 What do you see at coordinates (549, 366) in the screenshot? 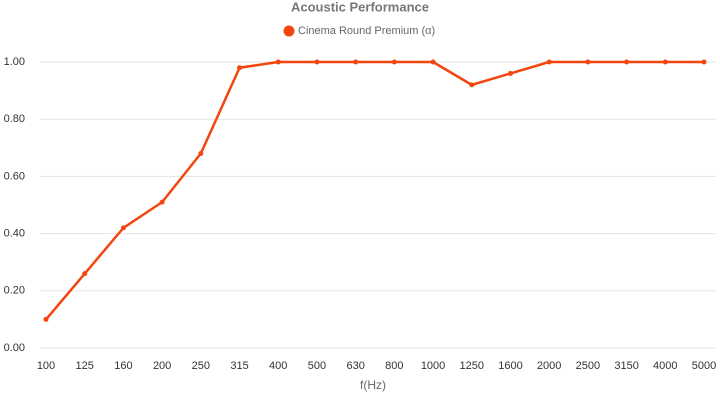
I see `x-tick-label: 2000` at bounding box center [549, 366].